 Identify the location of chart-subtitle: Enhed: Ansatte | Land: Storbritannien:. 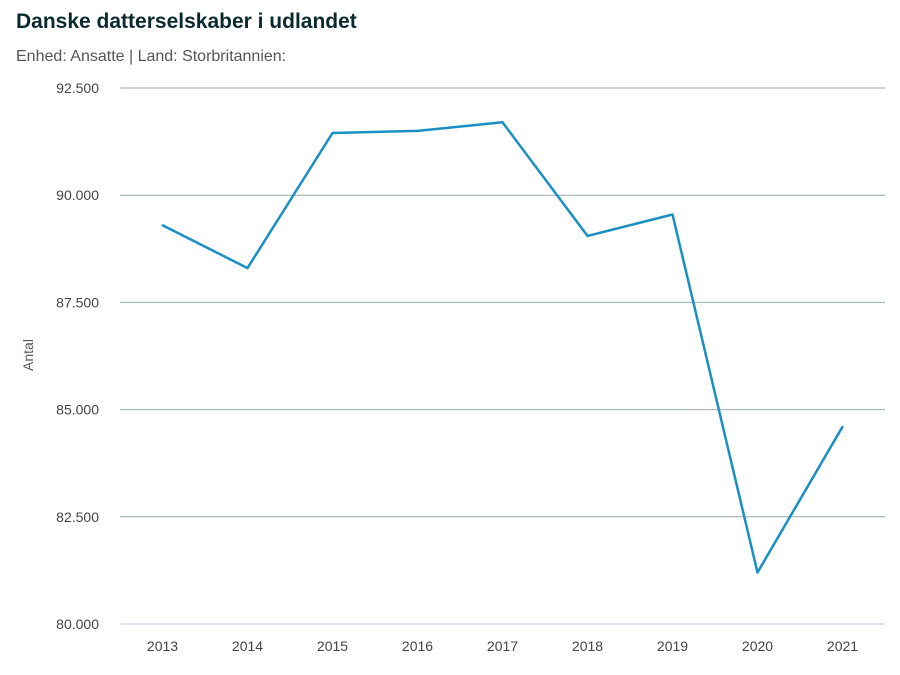
(151, 56).